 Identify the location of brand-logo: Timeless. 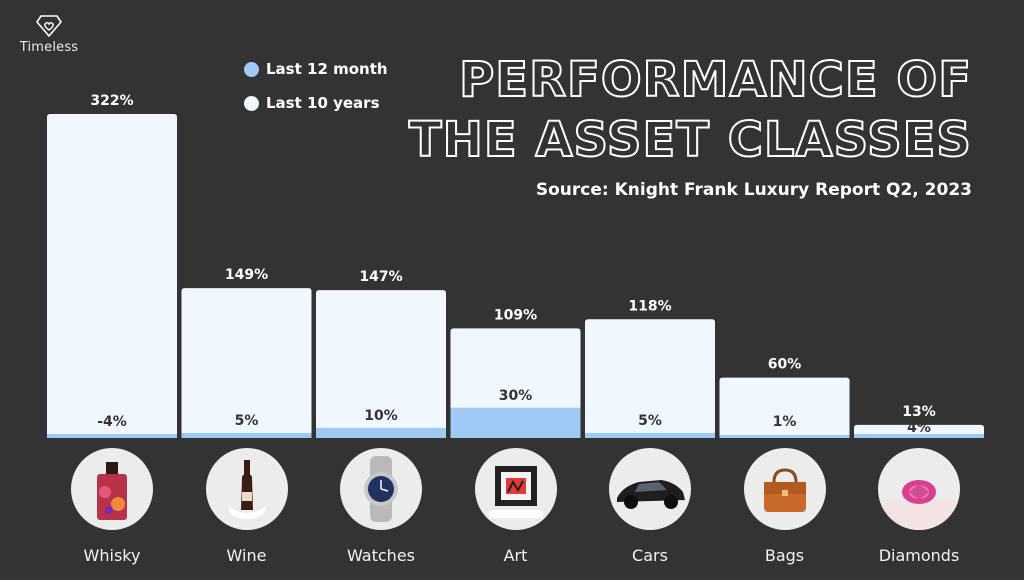
(49, 33).